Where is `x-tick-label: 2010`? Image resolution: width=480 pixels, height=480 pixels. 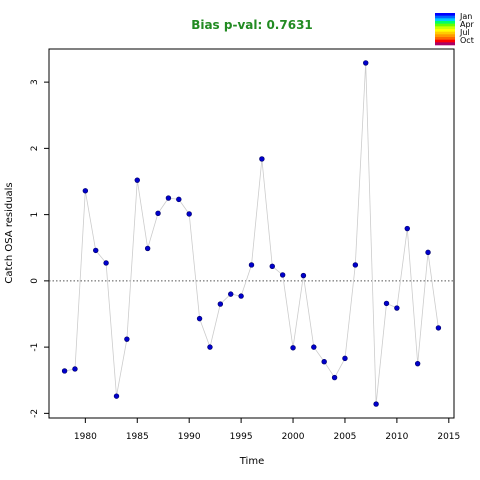 x-tick-label: 2010 is located at coordinates (396, 437).